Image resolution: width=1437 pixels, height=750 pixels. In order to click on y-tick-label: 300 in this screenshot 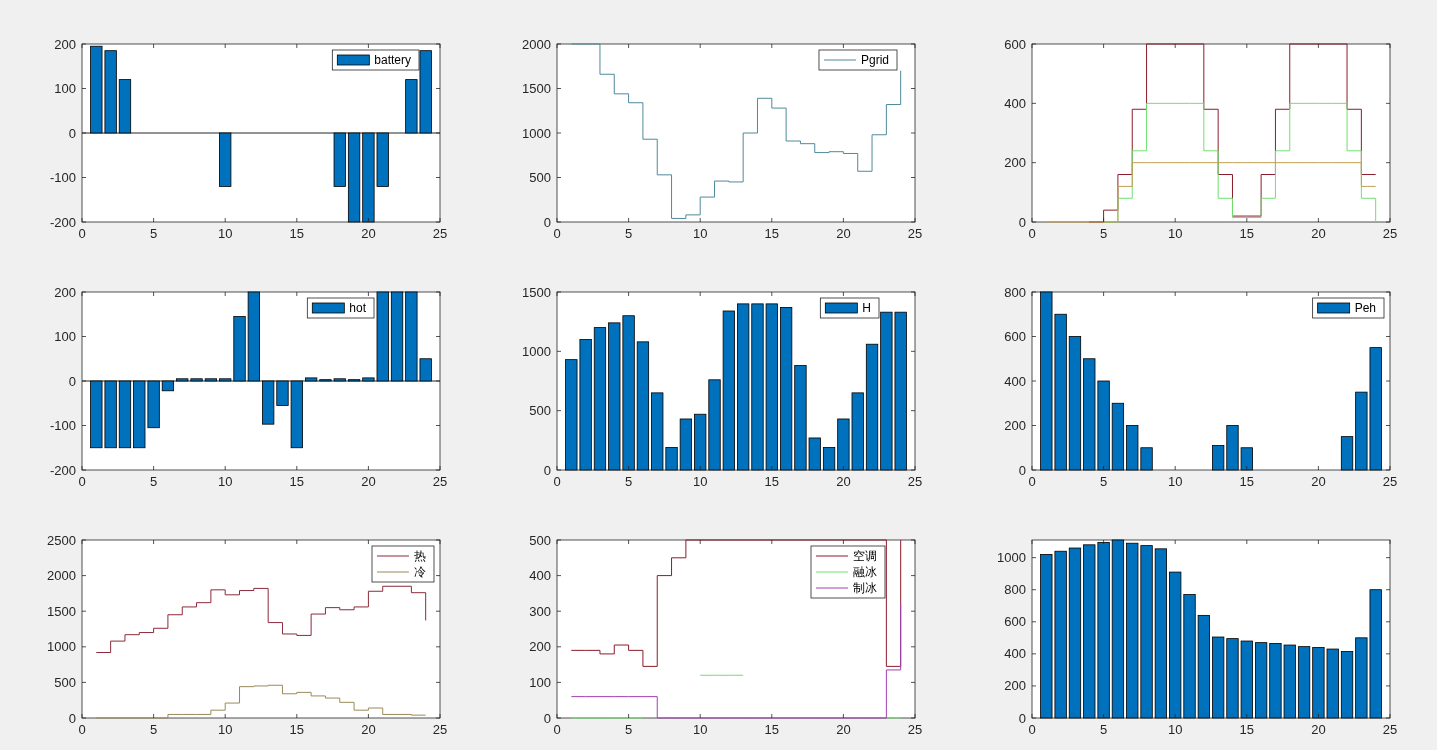, I will do `click(540, 611)`.